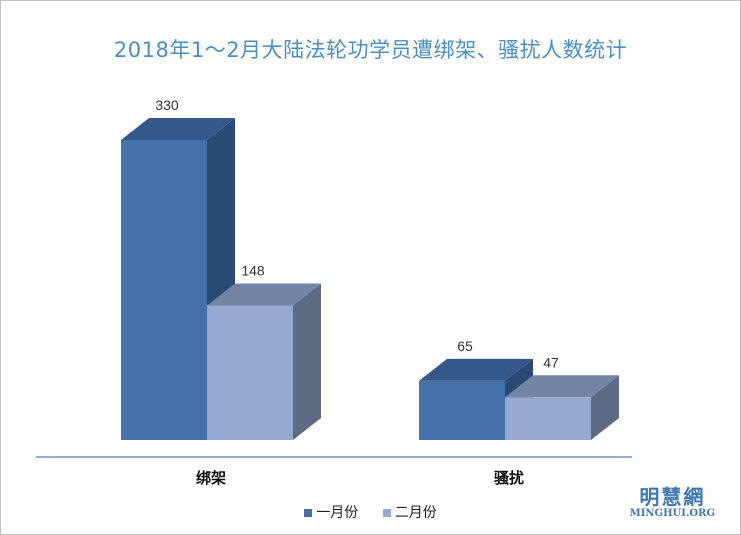 This screenshot has width=741, height=535. I want to click on category-label-1: 绑架, so click(211, 478).